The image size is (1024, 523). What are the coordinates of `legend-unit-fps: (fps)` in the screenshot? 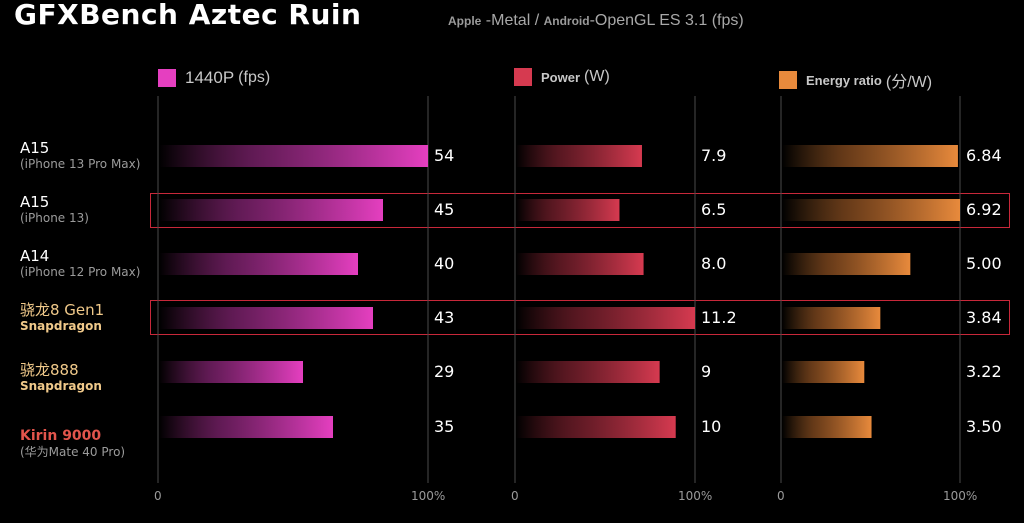 It's located at (254, 77).